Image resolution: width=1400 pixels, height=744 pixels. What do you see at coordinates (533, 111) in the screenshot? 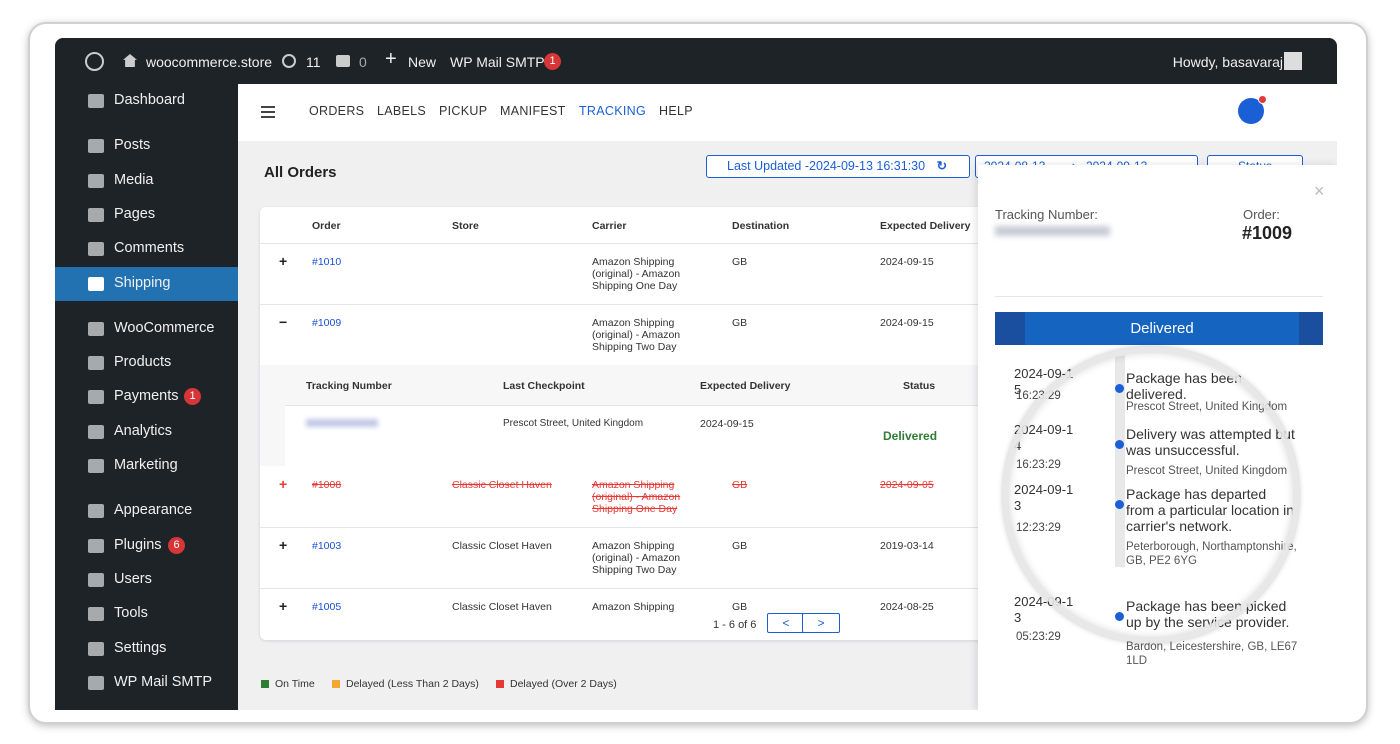
I see `nav-item: MANIFEST` at bounding box center [533, 111].